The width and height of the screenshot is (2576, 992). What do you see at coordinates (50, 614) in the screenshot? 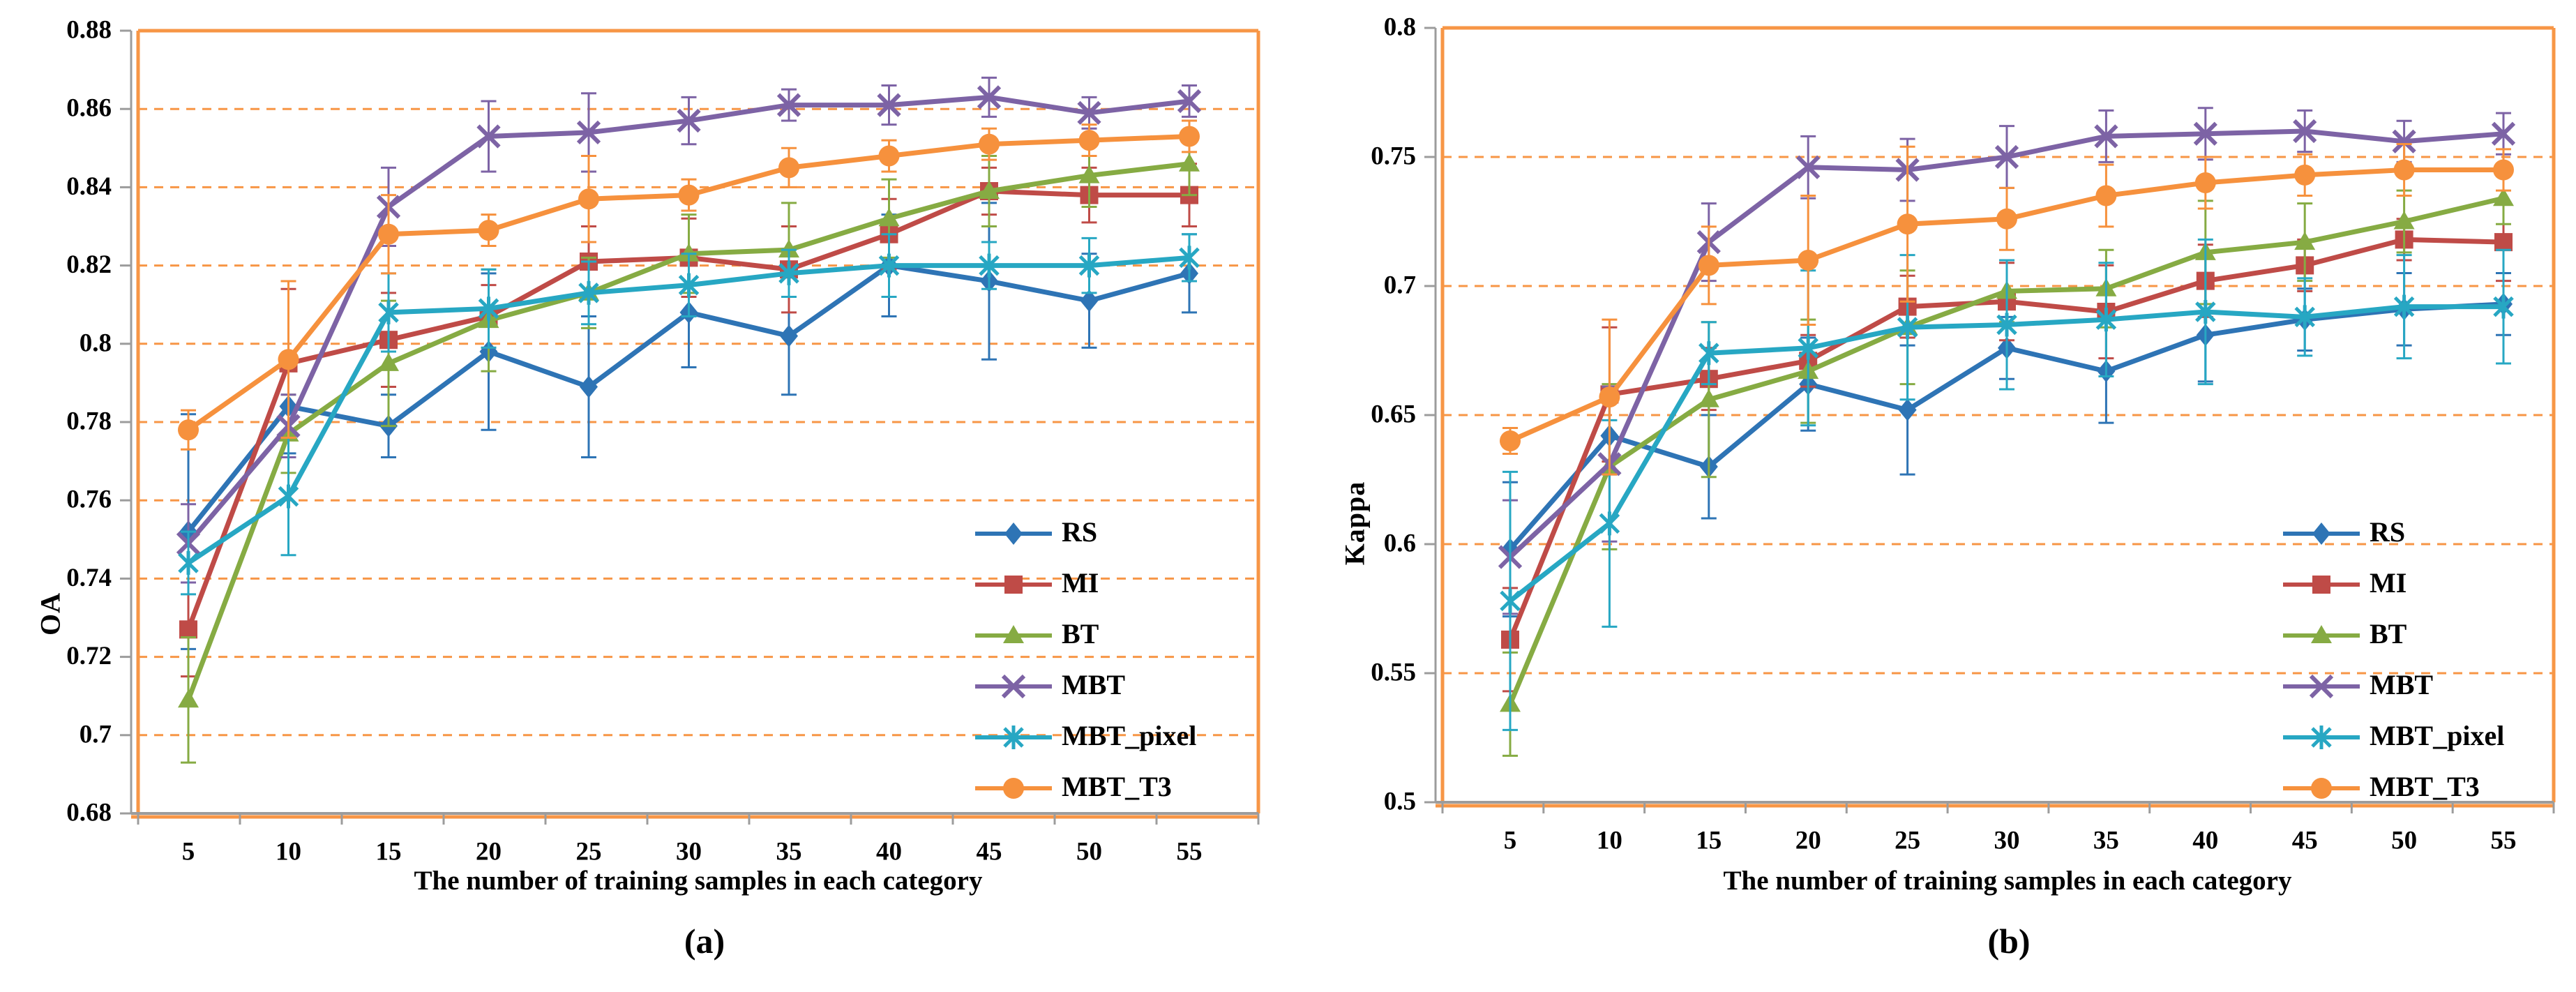
I see `y-axis-title-oa: OA` at bounding box center [50, 614].